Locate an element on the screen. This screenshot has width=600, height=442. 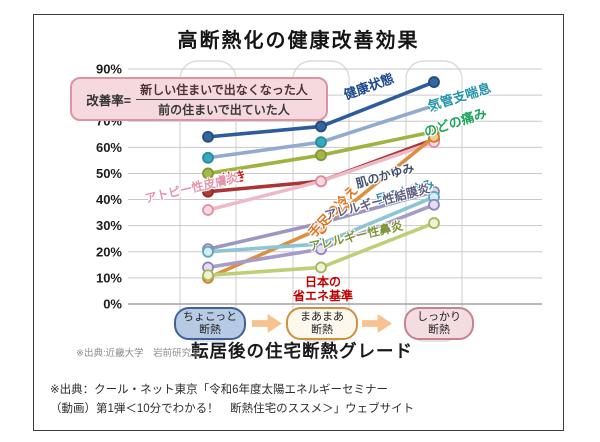
annotation-line-1: 日本の is located at coordinates (322, 282).